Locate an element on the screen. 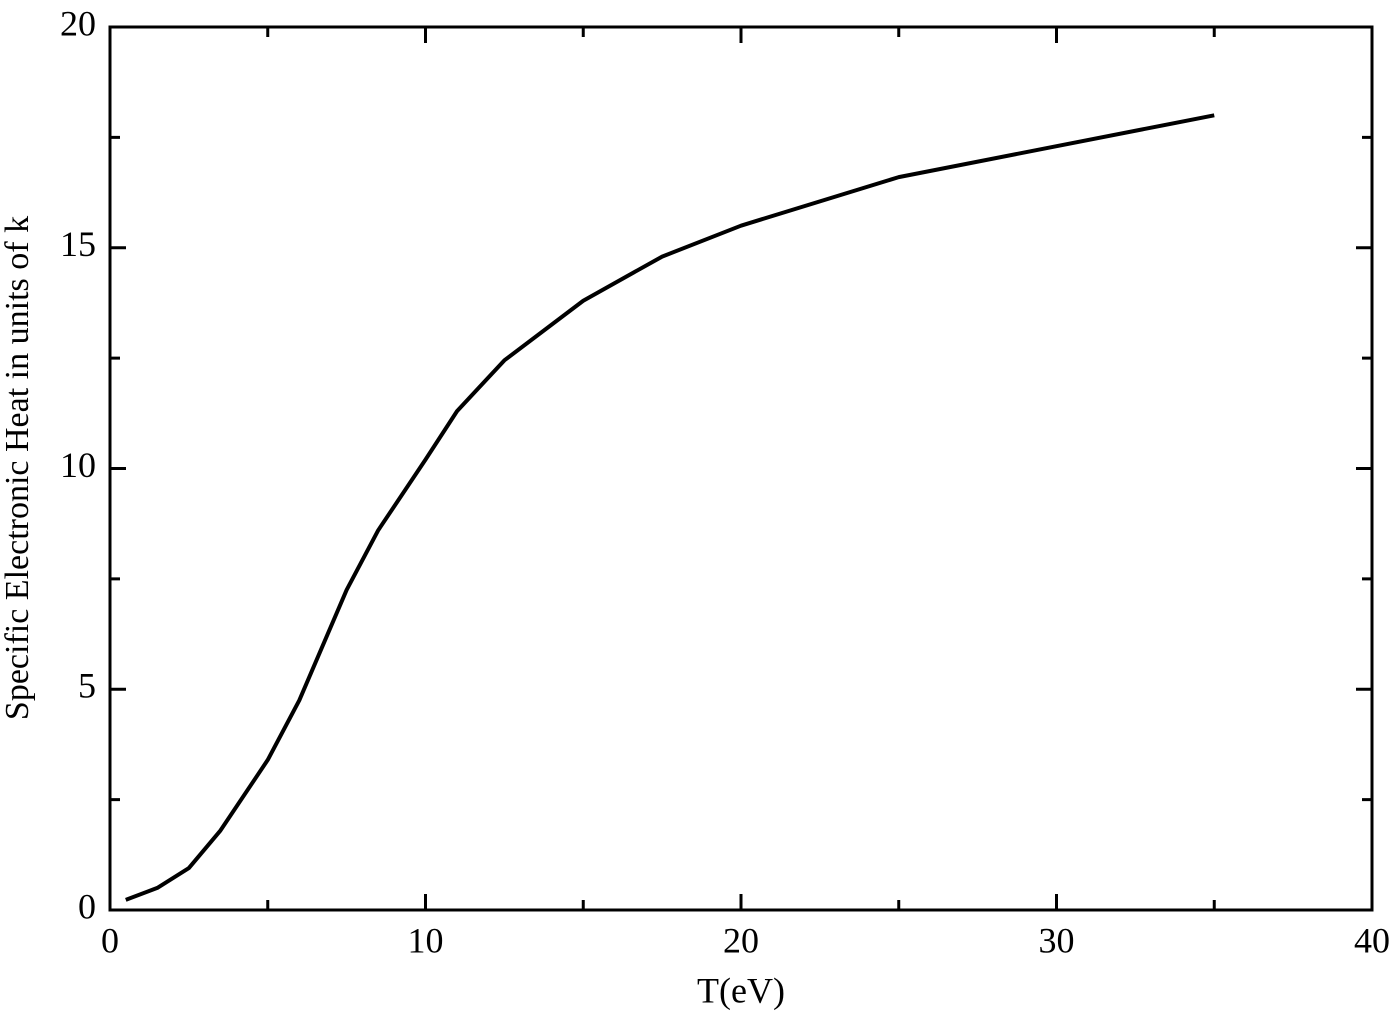 The height and width of the screenshot is (1020, 1400). x-tick-label: 0 is located at coordinates (110, 940).